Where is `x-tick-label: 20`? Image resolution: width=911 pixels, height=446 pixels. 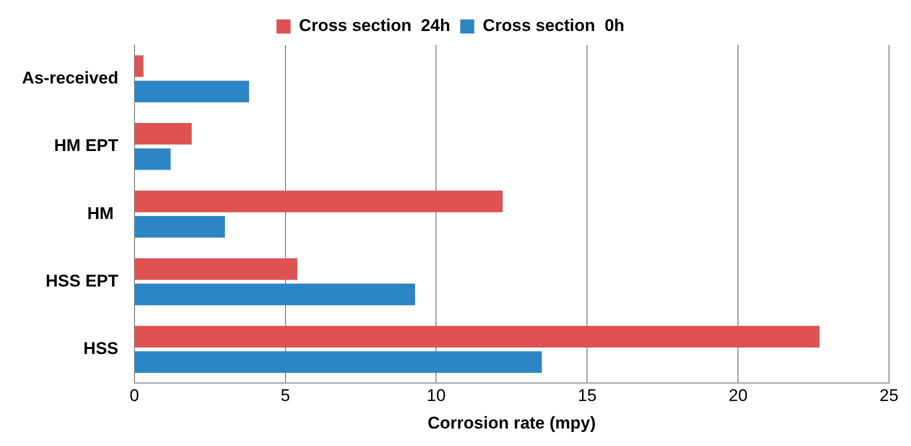 x-tick-label: 20 is located at coordinates (738, 396).